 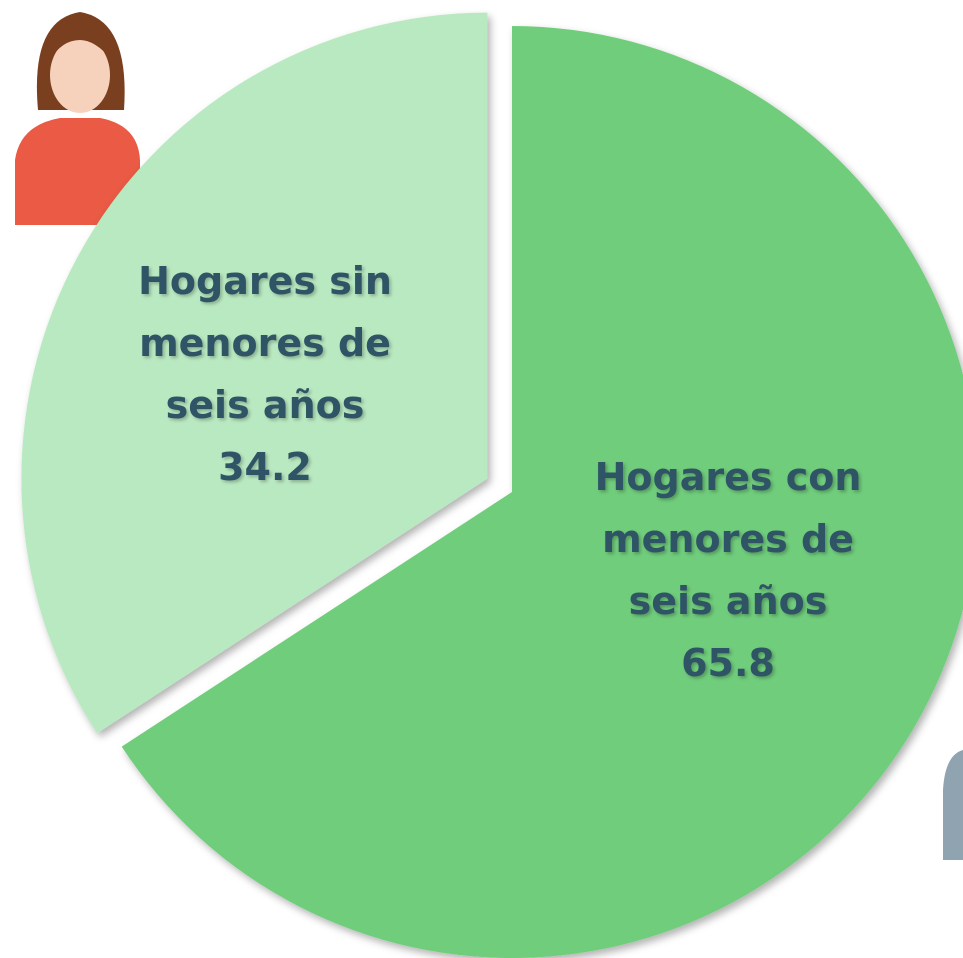 I want to click on slice-label: Hogares sin menores de seis años 34.2, so click(x=265, y=374).